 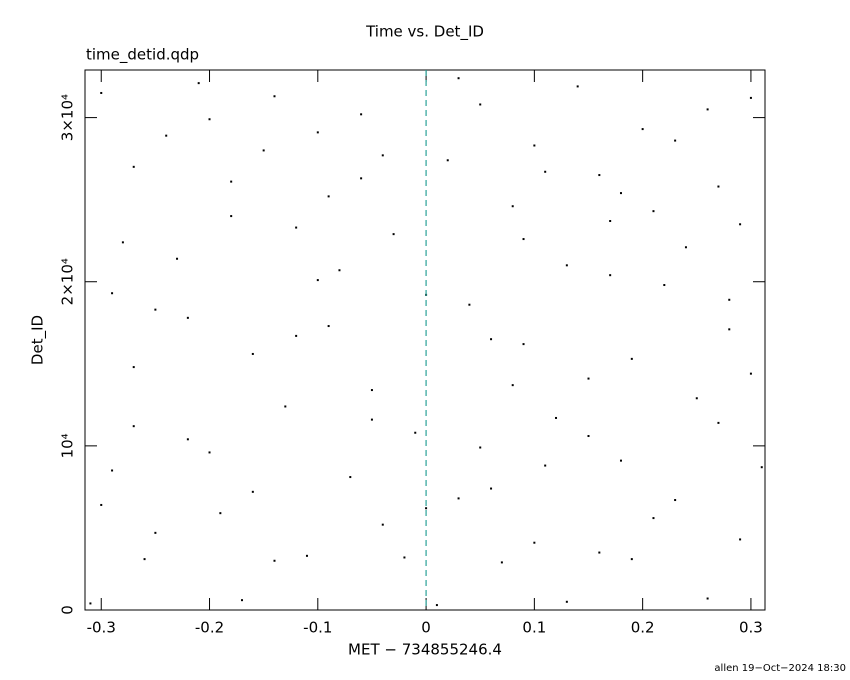 What do you see at coordinates (780, 668) in the screenshot?
I see `footer: allen 19−Oct−2024 18:30` at bounding box center [780, 668].